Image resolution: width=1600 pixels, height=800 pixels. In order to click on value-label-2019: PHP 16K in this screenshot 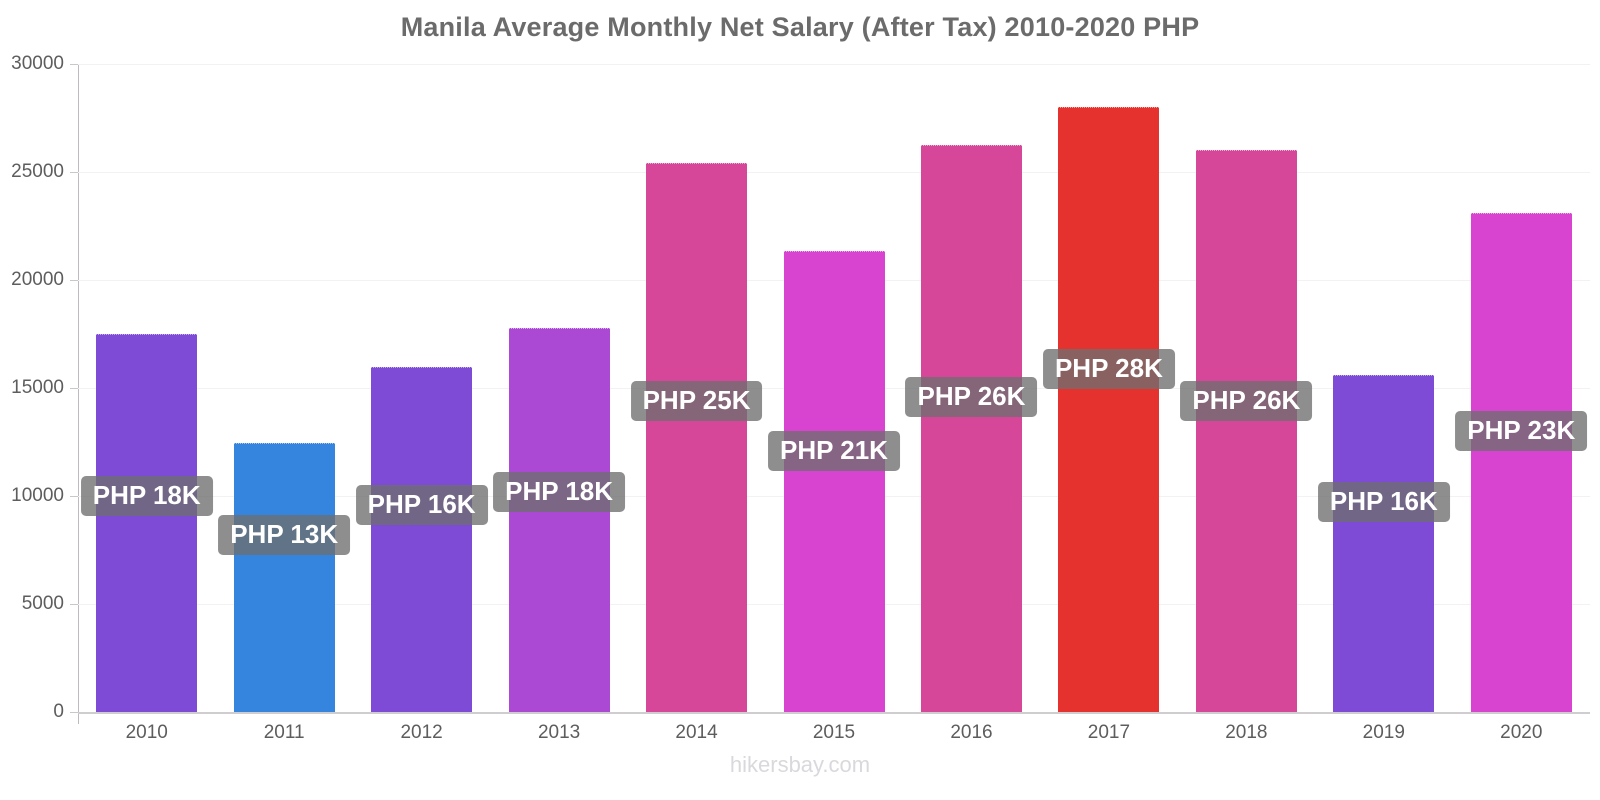, I will do `click(1383, 502)`.